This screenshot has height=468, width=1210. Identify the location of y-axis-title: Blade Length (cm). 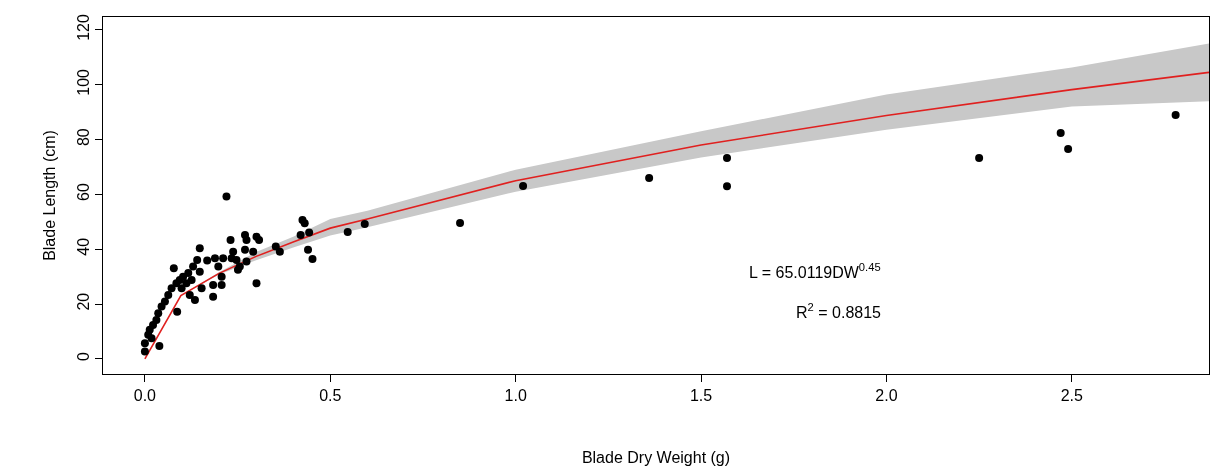
(50, 195).